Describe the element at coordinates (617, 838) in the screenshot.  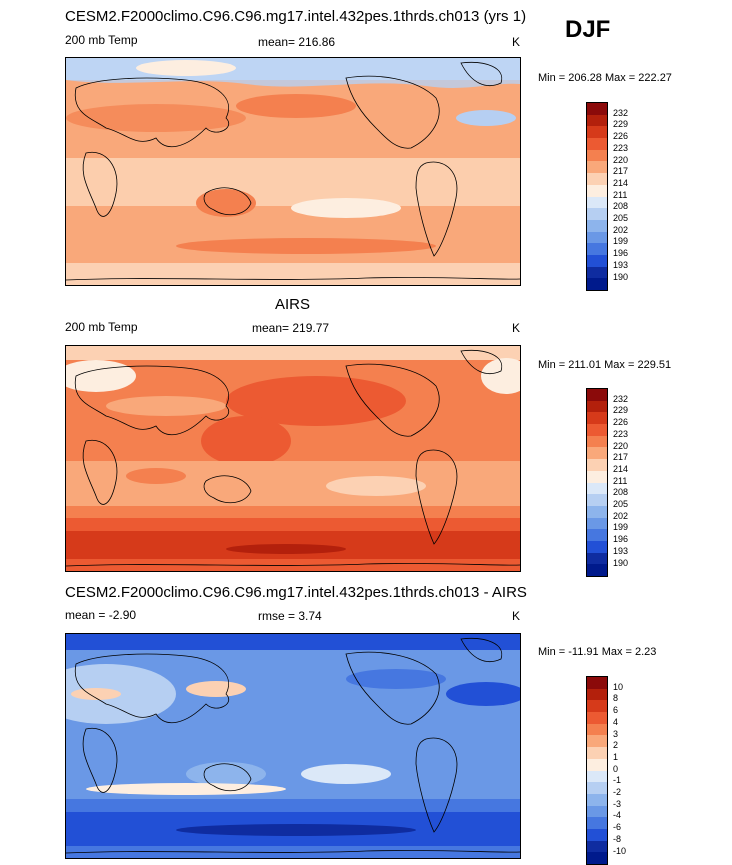
I see `colorbar-tick-label: -8` at that location.